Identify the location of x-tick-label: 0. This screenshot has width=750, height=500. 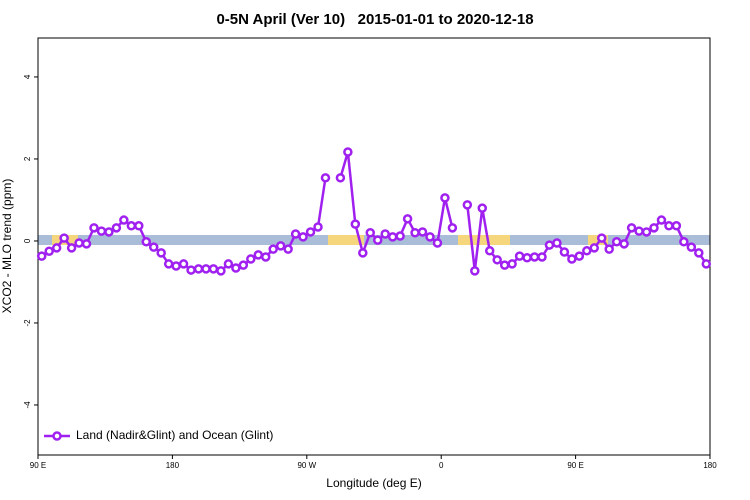
(441, 465).